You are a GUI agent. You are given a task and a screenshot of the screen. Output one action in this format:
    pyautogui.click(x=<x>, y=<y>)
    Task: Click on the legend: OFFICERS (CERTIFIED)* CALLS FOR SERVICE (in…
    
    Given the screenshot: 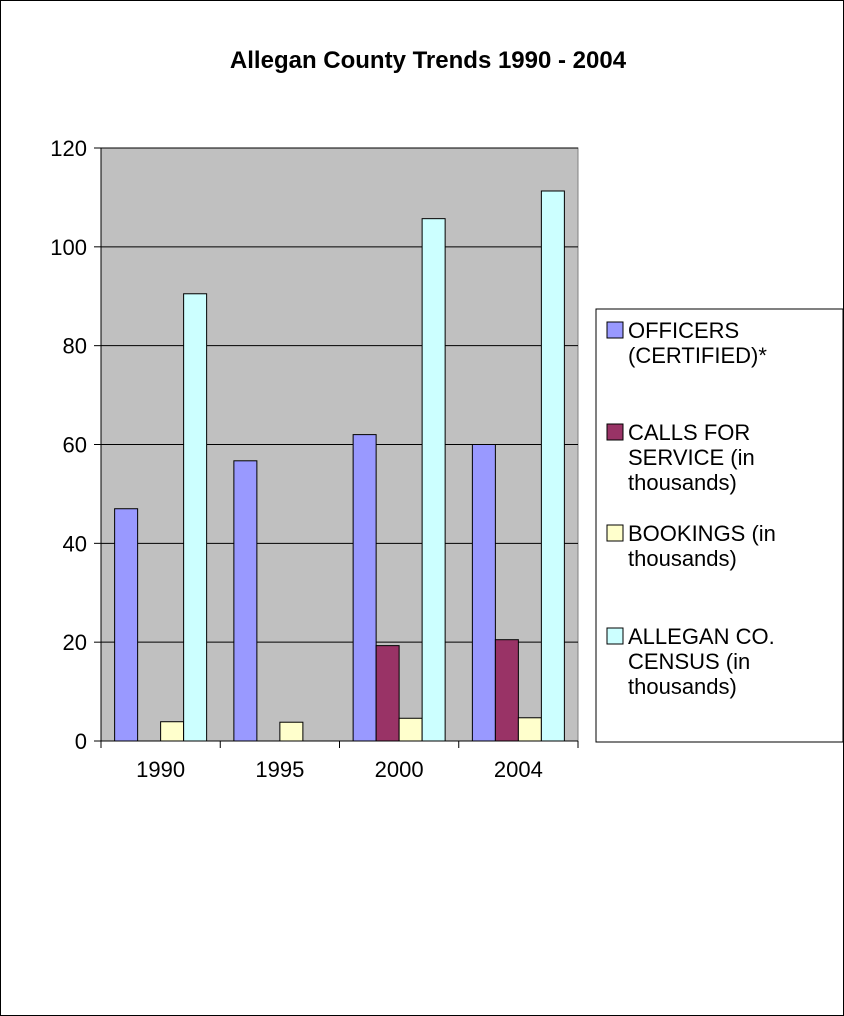 What is the action you would take?
    pyautogui.click(x=719, y=525)
    